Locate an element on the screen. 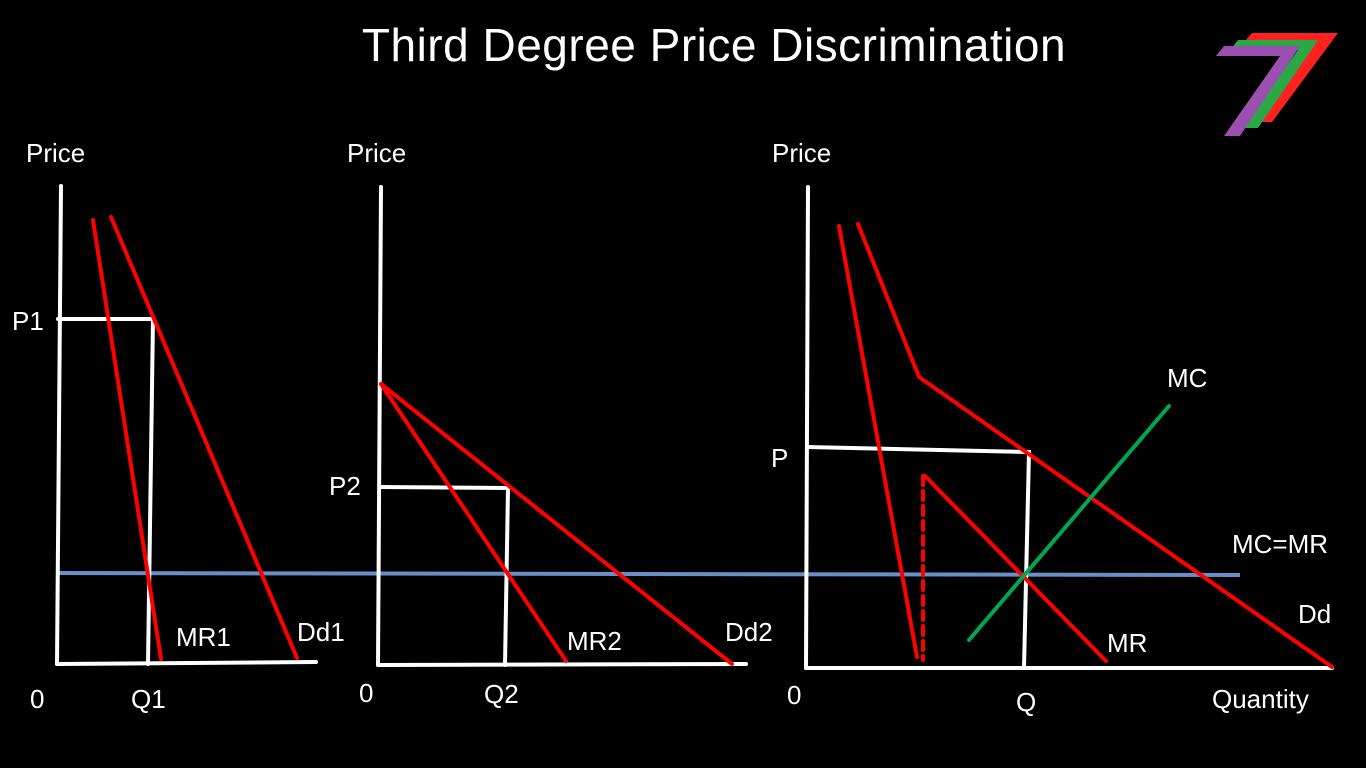 This screenshot has width=1366, height=768. mr-label: MR2 is located at coordinates (594, 641).